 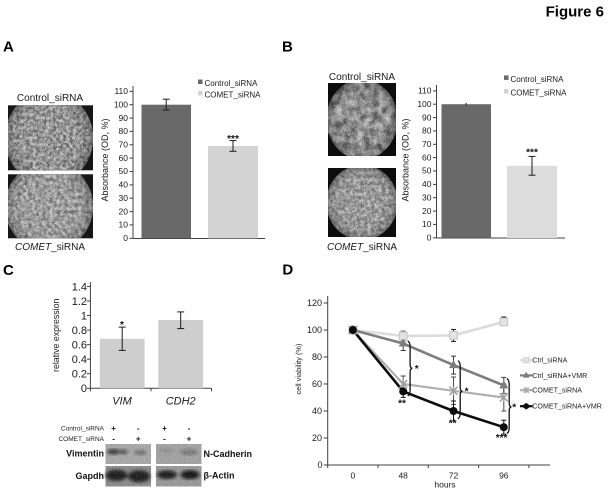 I want to click on svg-text: Figure 6, so click(x=575, y=12).